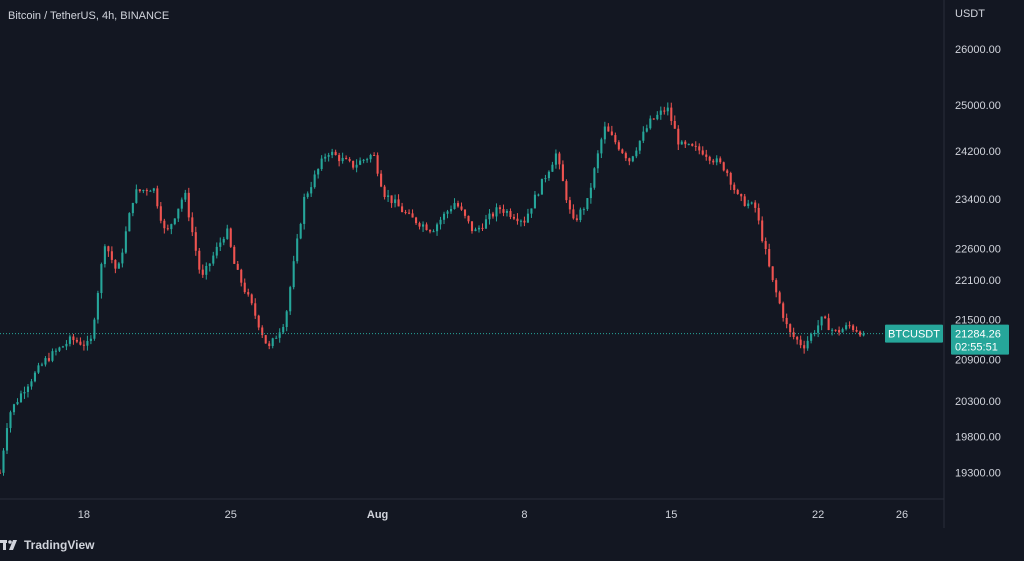 The height and width of the screenshot is (561, 1024). I want to click on time-tick-label: 26, so click(902, 515).